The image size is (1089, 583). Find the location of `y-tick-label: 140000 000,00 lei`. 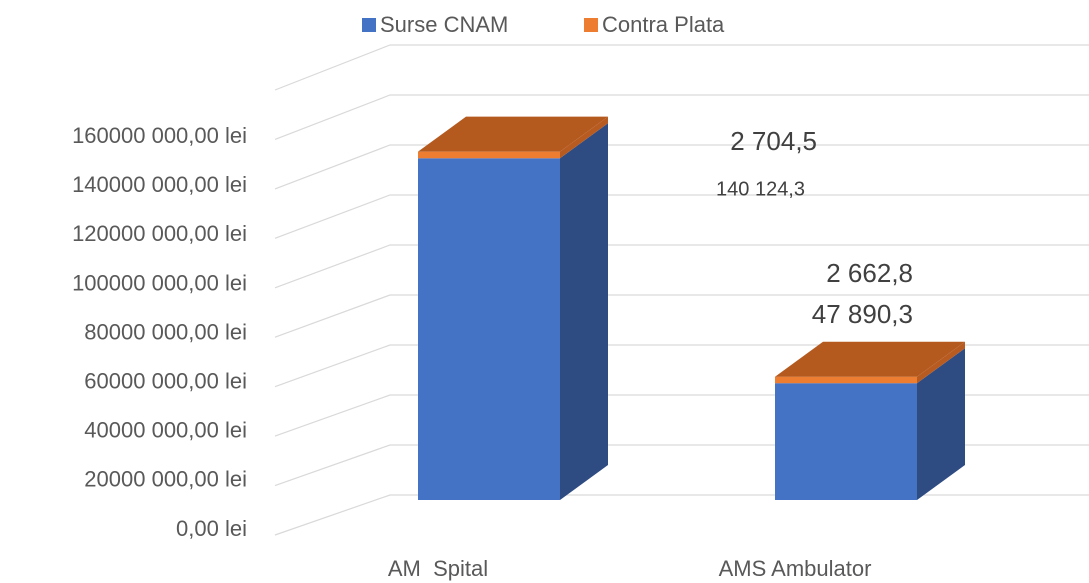

y-tick-label: 140000 000,00 lei is located at coordinates (159, 184).